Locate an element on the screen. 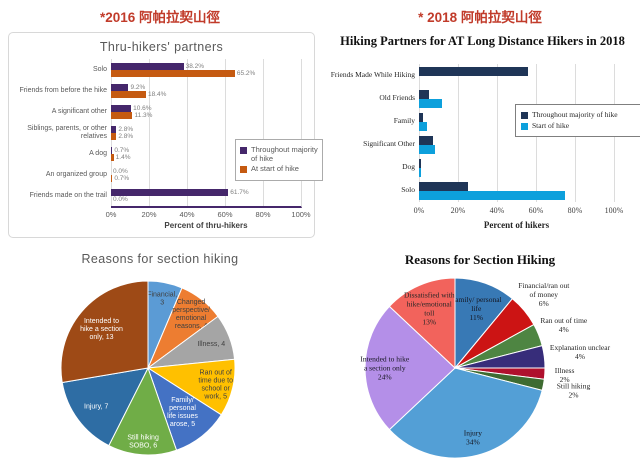 This screenshot has width=640, height=475. bar-row: Dog is located at coordinates (471, 167).